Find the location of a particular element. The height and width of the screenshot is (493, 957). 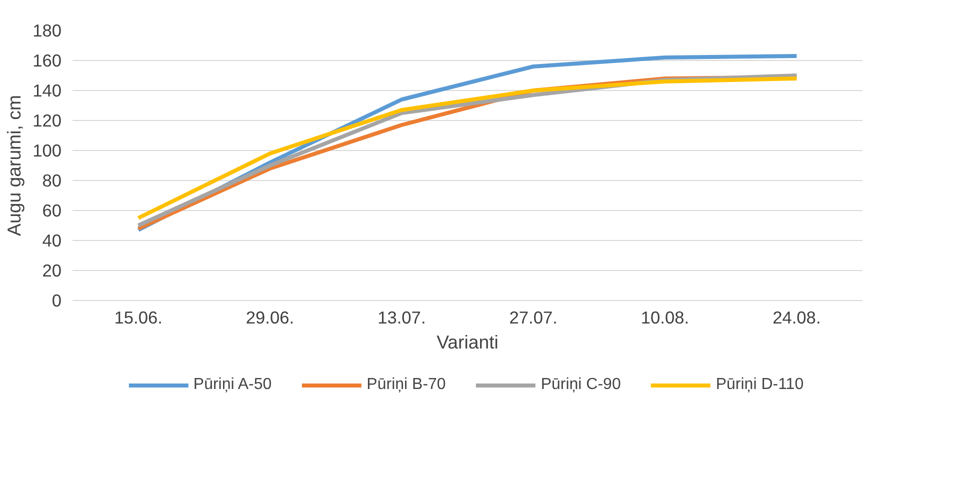

y-tick-label: 0 is located at coordinates (57, 300).